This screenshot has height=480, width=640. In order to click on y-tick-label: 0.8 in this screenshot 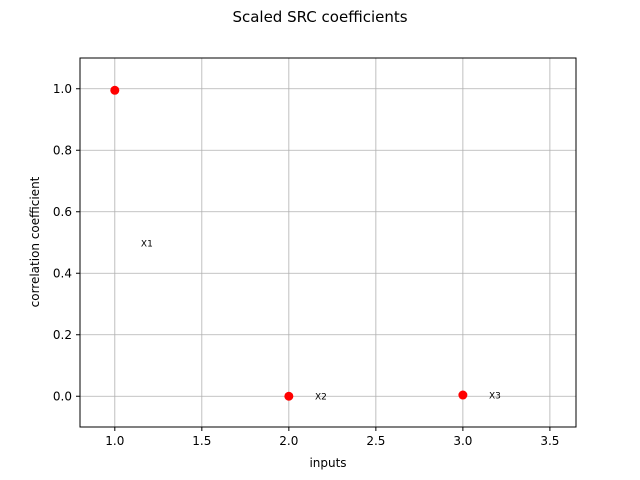, I will do `click(62, 150)`.